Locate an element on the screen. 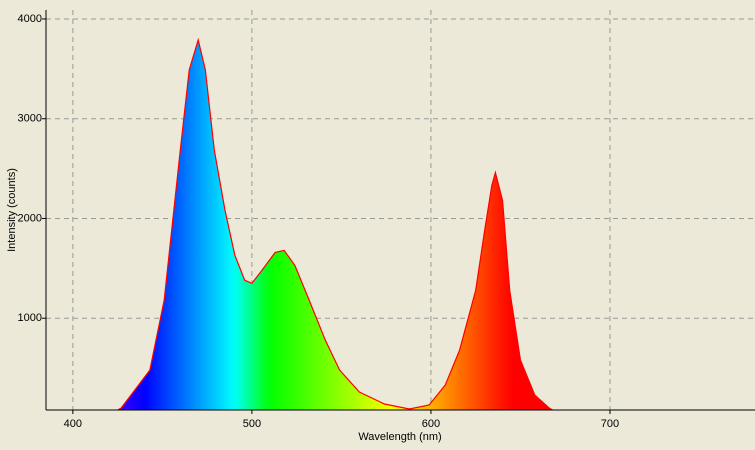 The width and height of the screenshot is (755, 450). y-tick-label: 3000 is located at coordinates (30, 119).